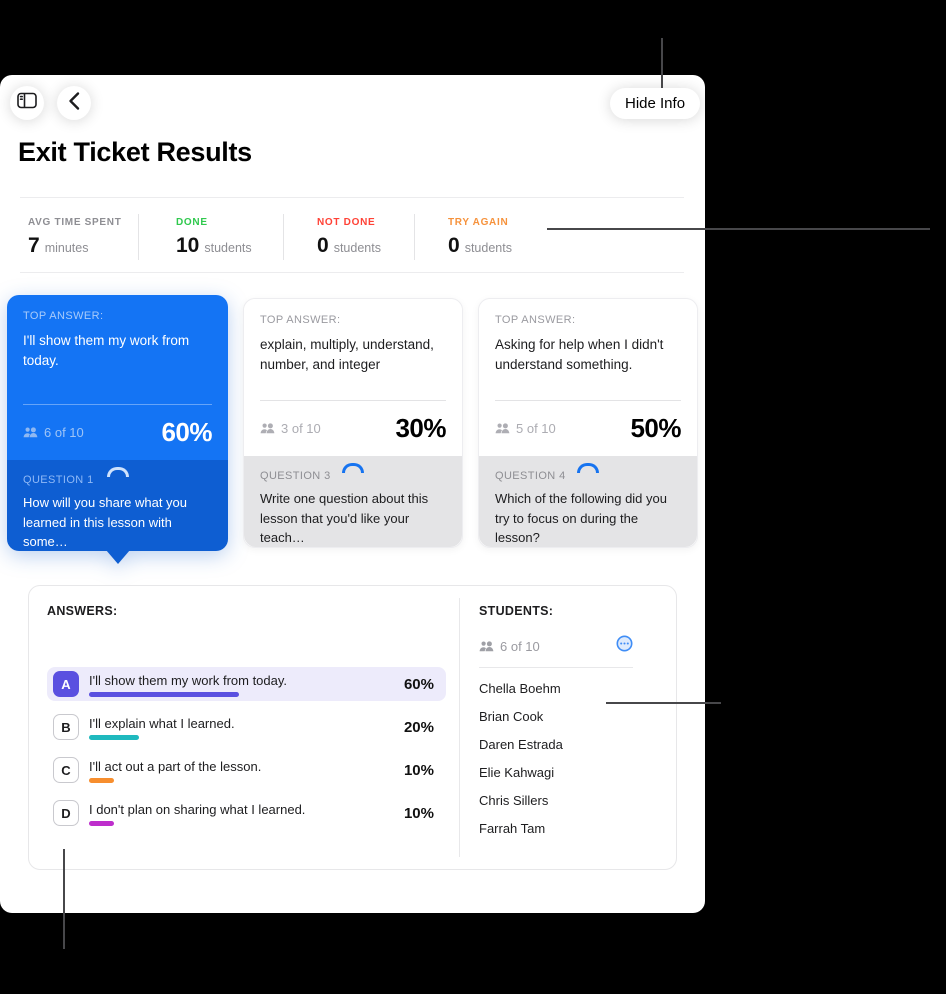  Describe the element at coordinates (511, 716) in the screenshot. I see `student-list-item: Brian Cook` at that location.